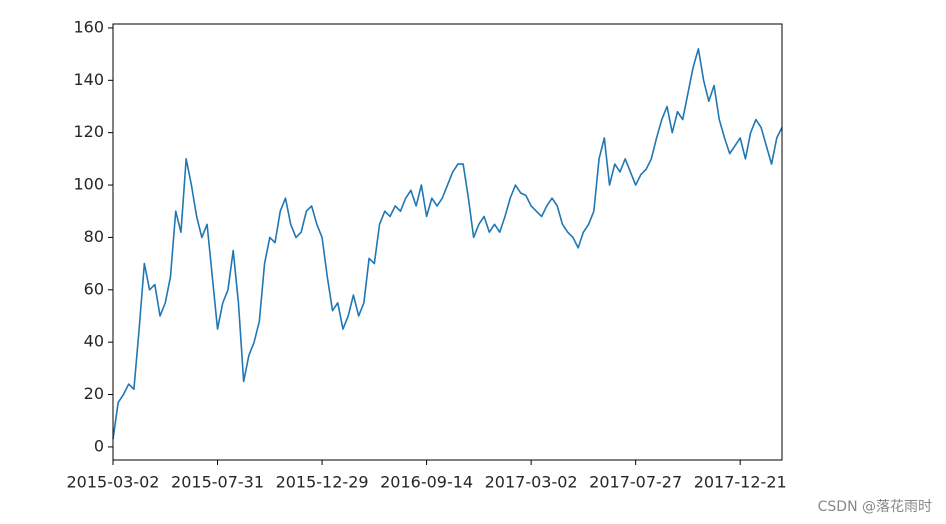 Image resolution: width=946 pixels, height=524 pixels. I want to click on x-tick-label: 2017-12-21, so click(740, 482).